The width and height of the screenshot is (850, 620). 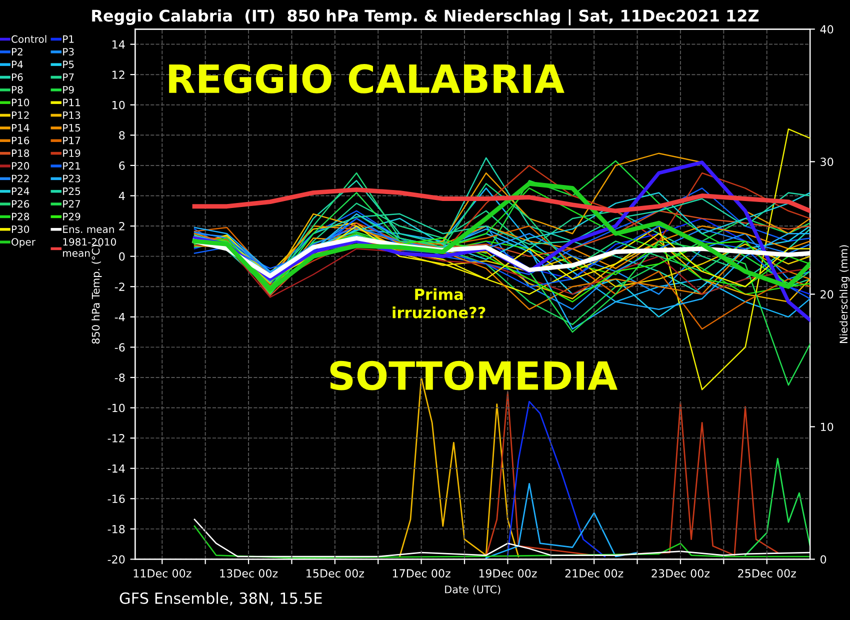 What do you see at coordinates (119, 377) in the screenshot?
I see `y-tick-label: -8` at bounding box center [119, 377].